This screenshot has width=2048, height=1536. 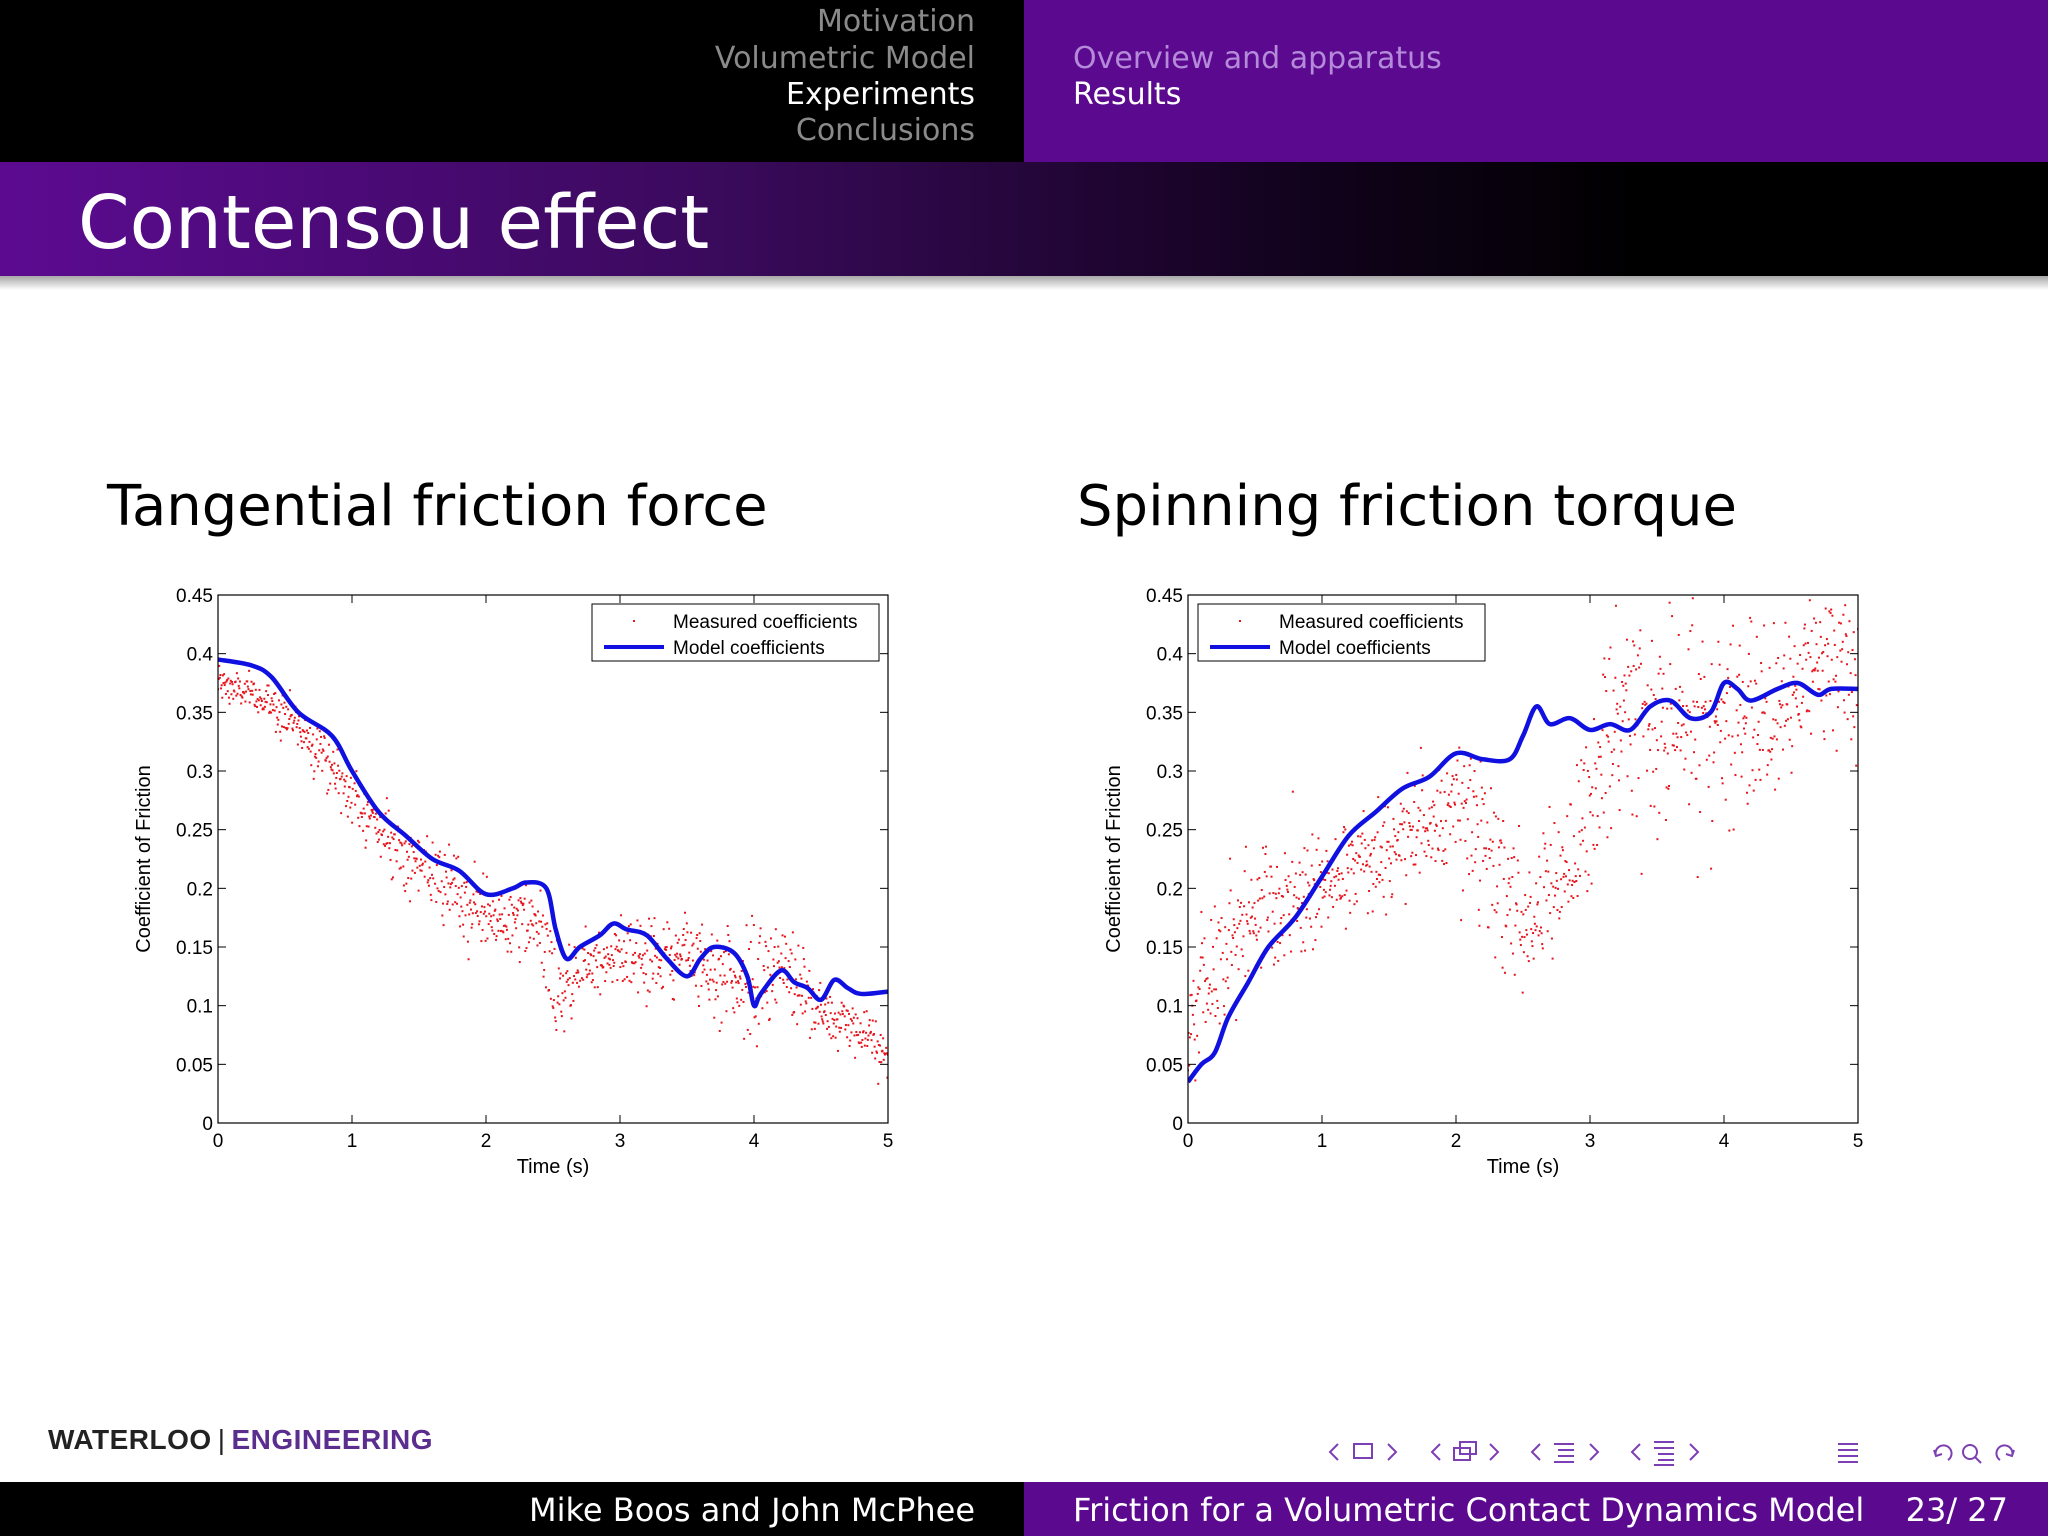 I want to click on subsection-nav-group, so click(x=1565, y=1453).